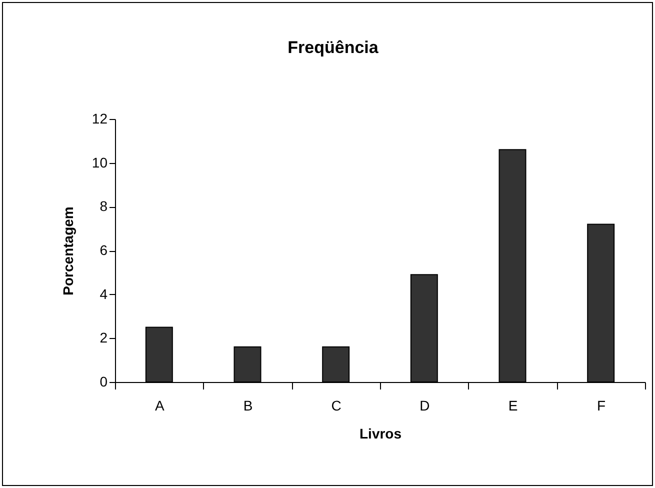 This screenshot has height=488, width=655. I want to click on y-tick-label: 0, so click(104, 382).